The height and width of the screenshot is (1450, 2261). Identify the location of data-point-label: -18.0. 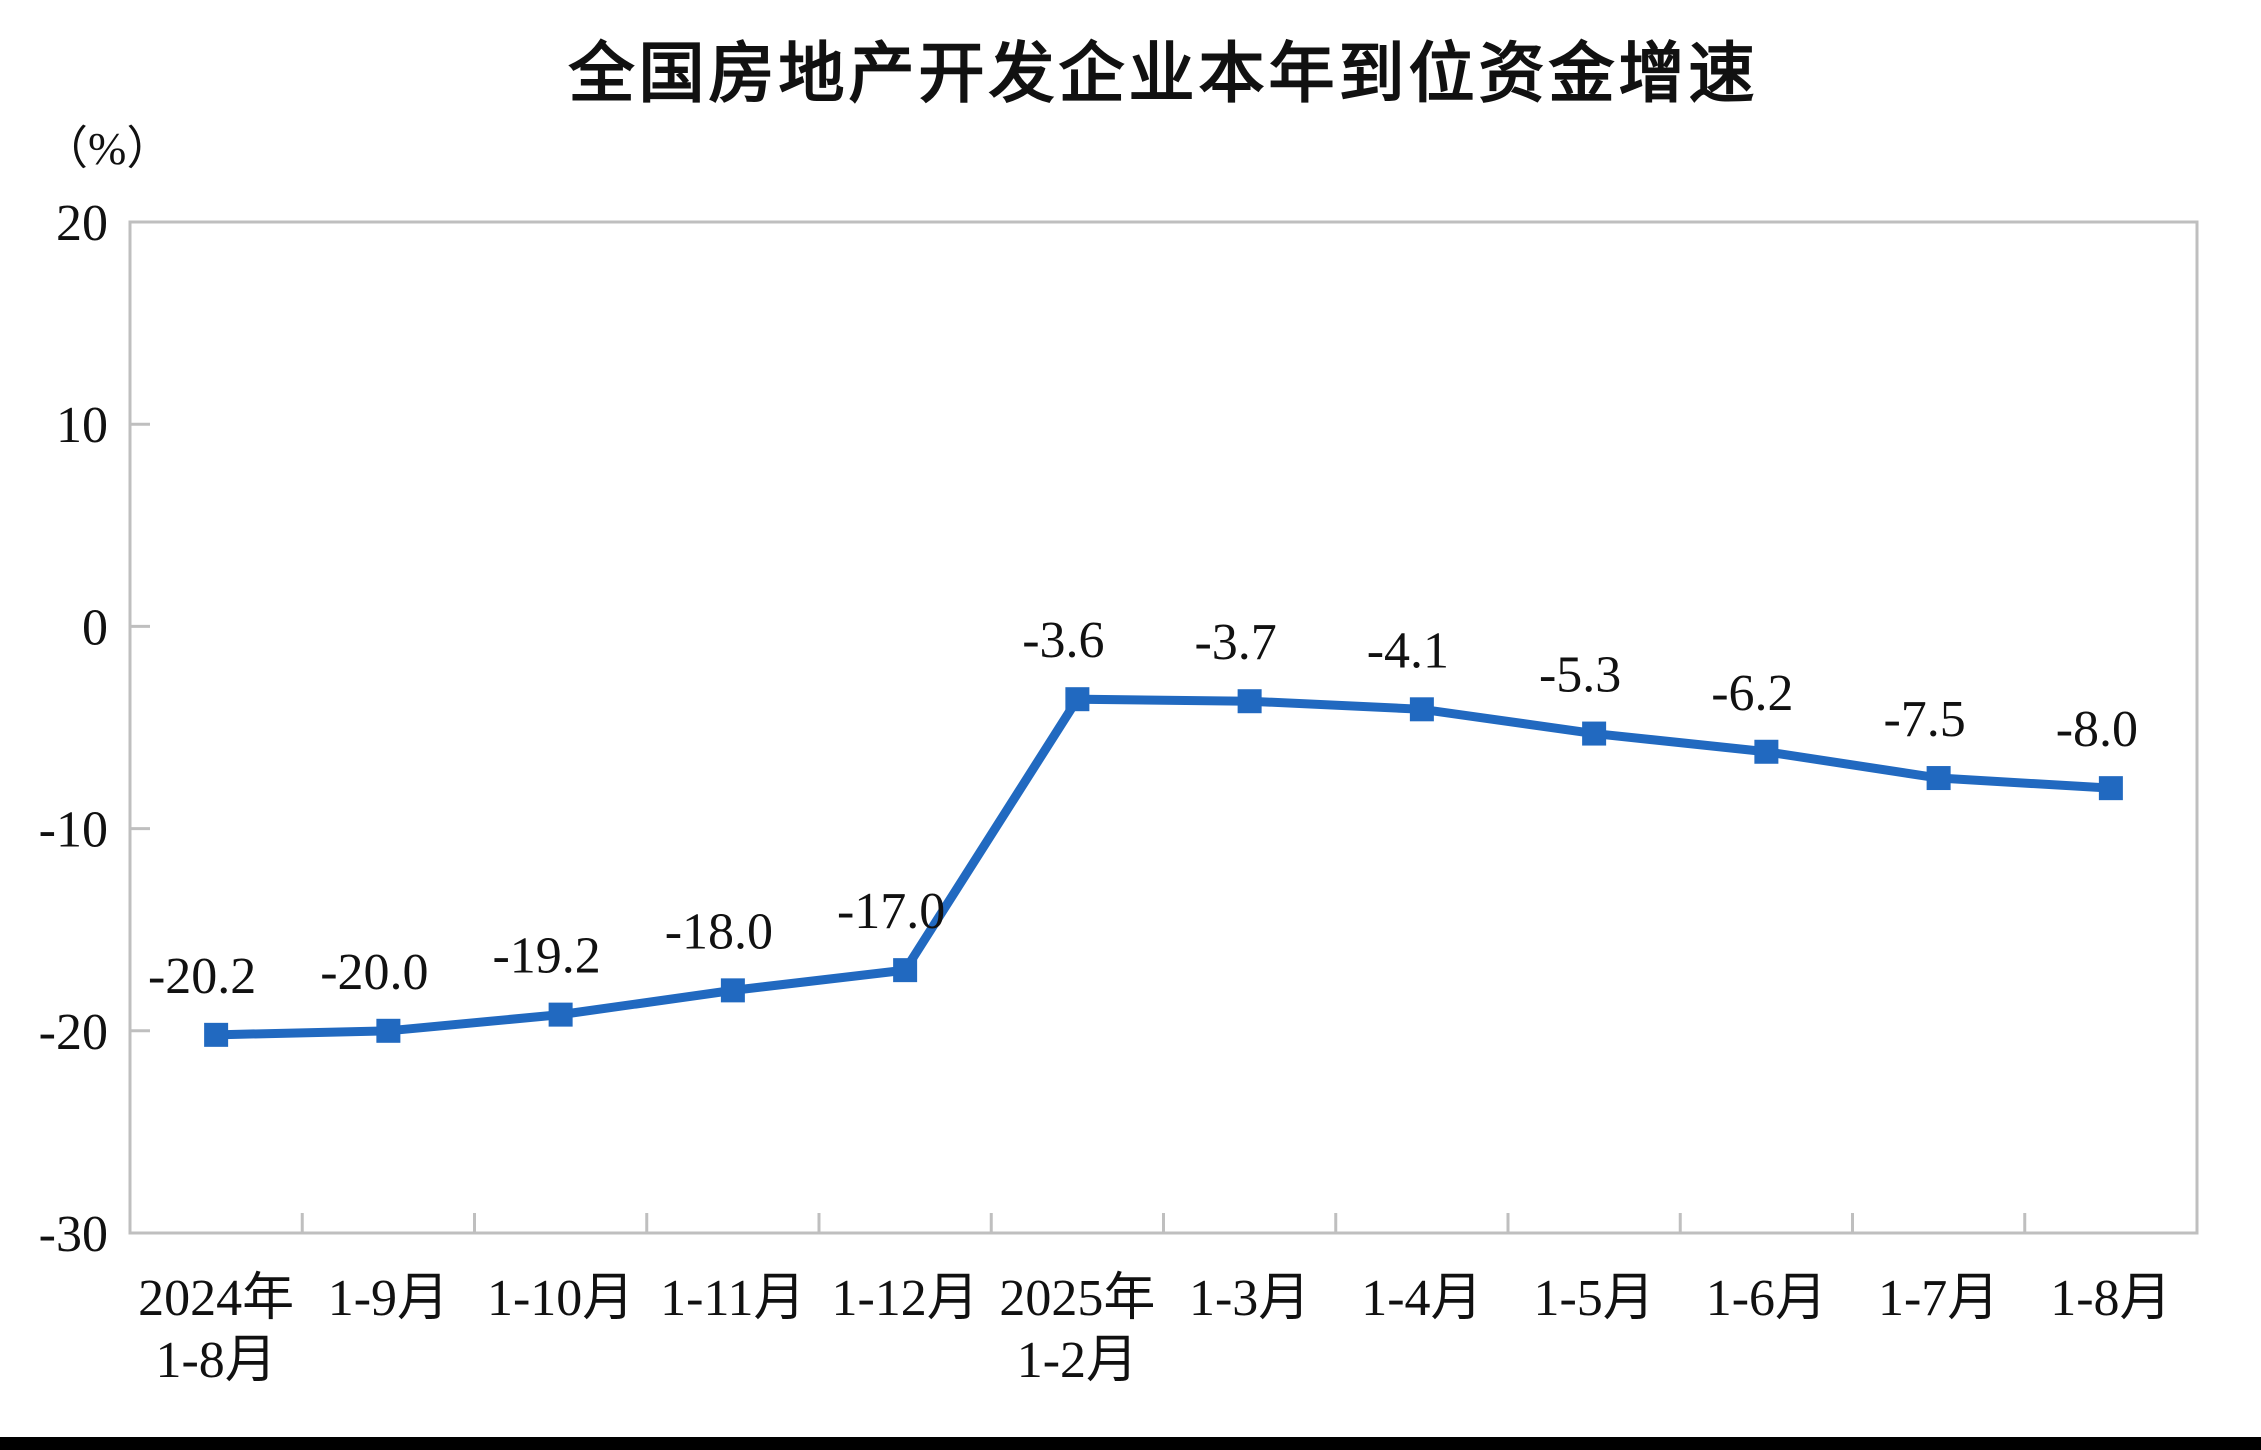
(719, 931).